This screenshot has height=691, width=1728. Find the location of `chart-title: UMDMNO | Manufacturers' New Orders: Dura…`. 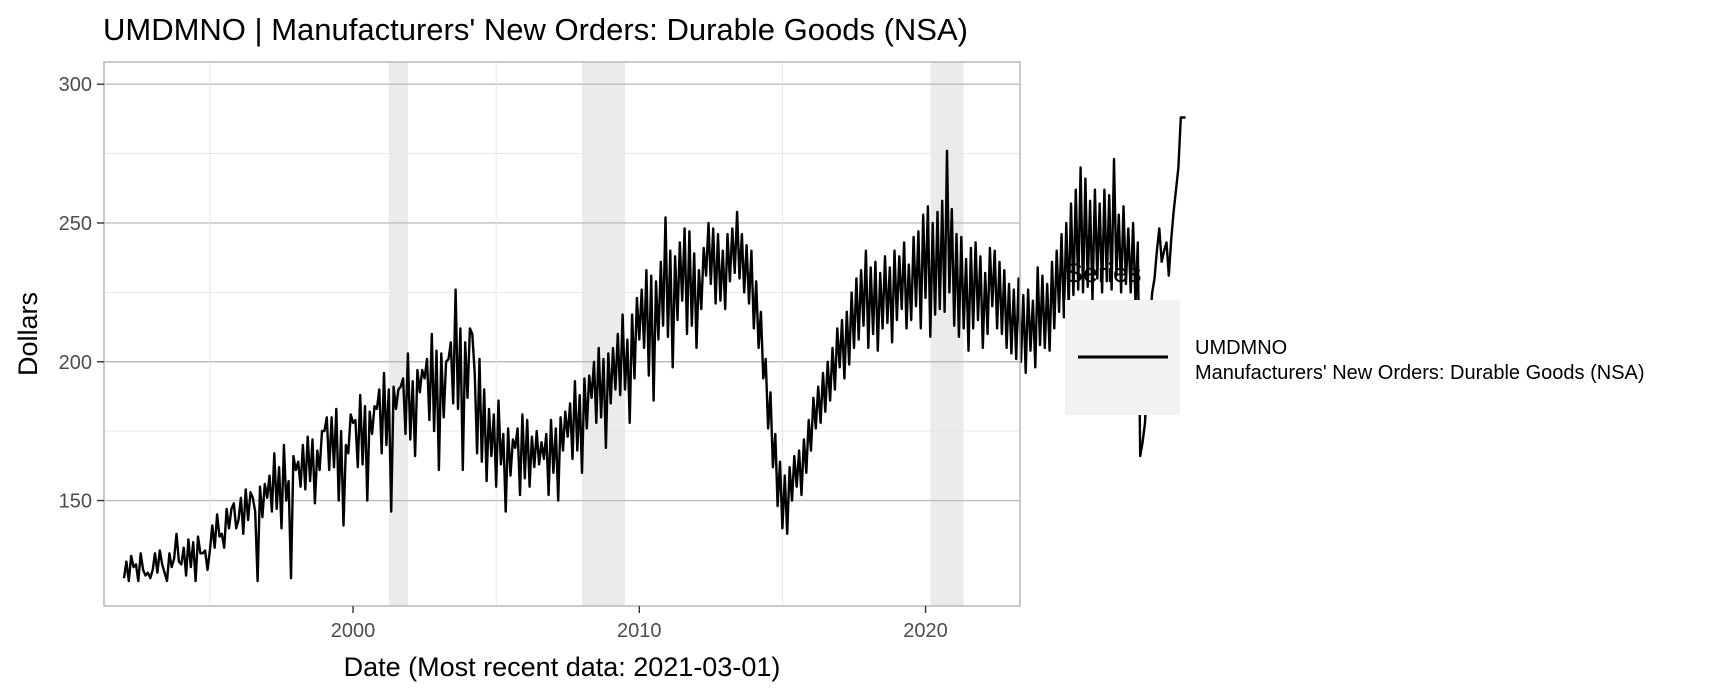

chart-title: UMDMNO | Manufacturers' New Orders: Dura… is located at coordinates (535, 29).